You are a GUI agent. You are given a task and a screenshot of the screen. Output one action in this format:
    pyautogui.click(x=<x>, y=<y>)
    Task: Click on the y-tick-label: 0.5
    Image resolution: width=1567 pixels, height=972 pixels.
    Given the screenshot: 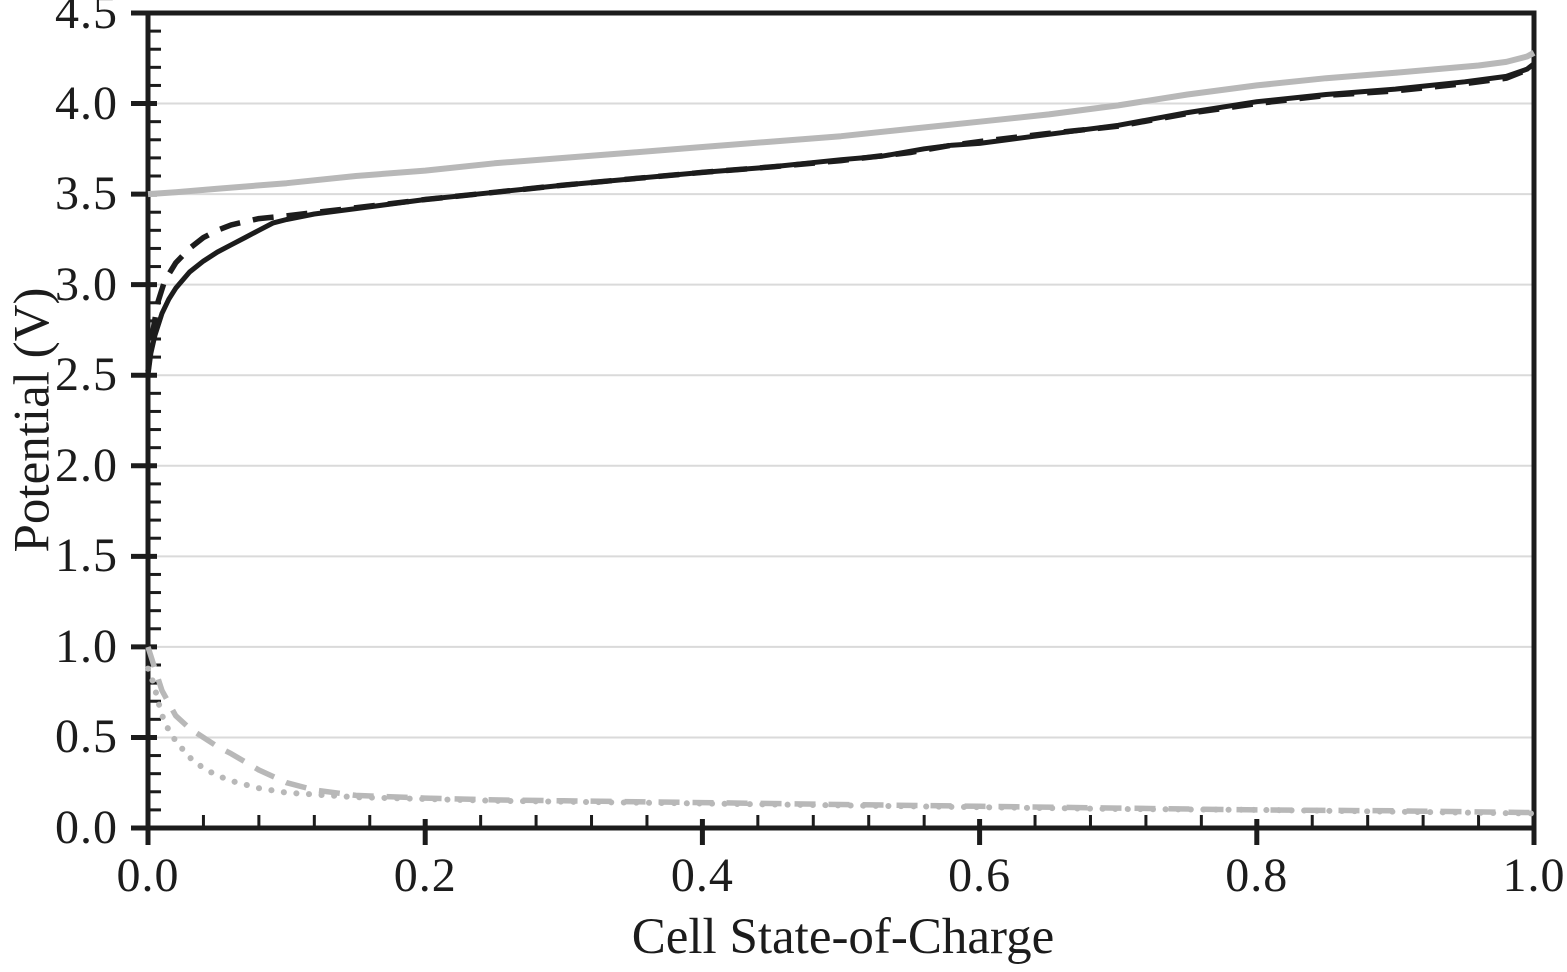 What is the action you would take?
    pyautogui.click(x=86, y=737)
    